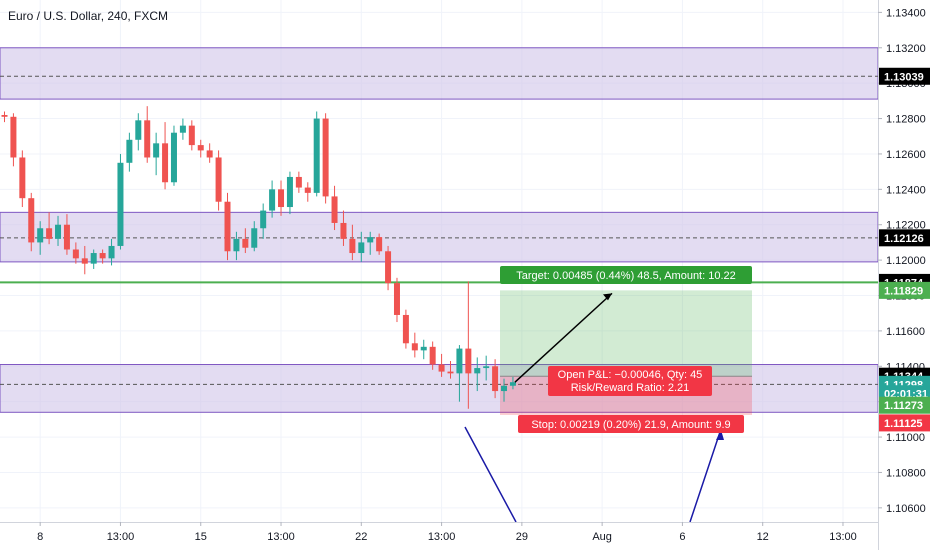  What do you see at coordinates (906, 509) in the screenshot?
I see `price-tick-label: 1.10600` at bounding box center [906, 509].